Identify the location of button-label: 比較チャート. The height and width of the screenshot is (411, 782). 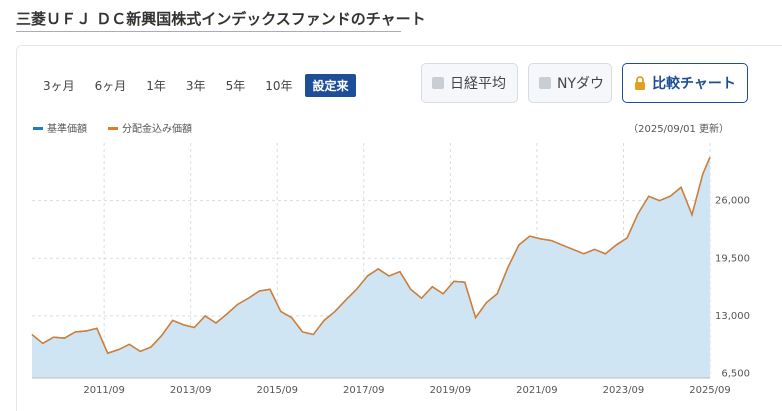
(694, 84).